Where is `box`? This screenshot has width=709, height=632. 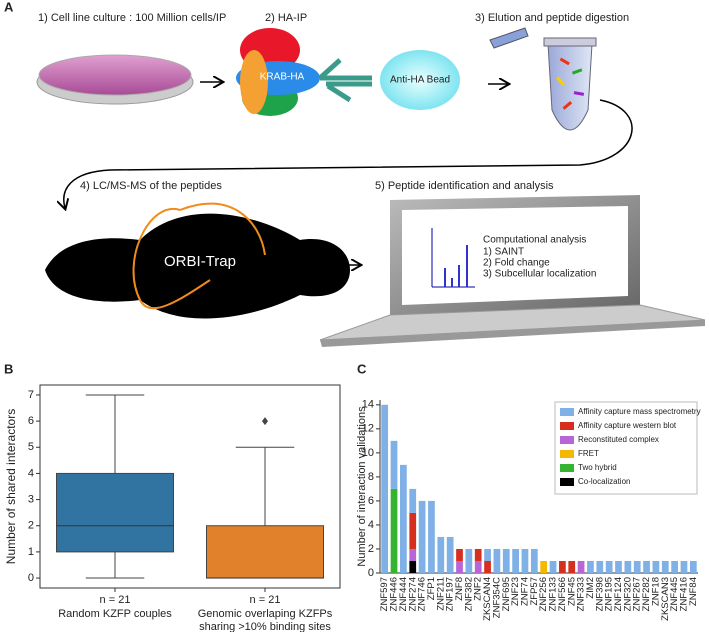
box is located at coordinates (265, 552).